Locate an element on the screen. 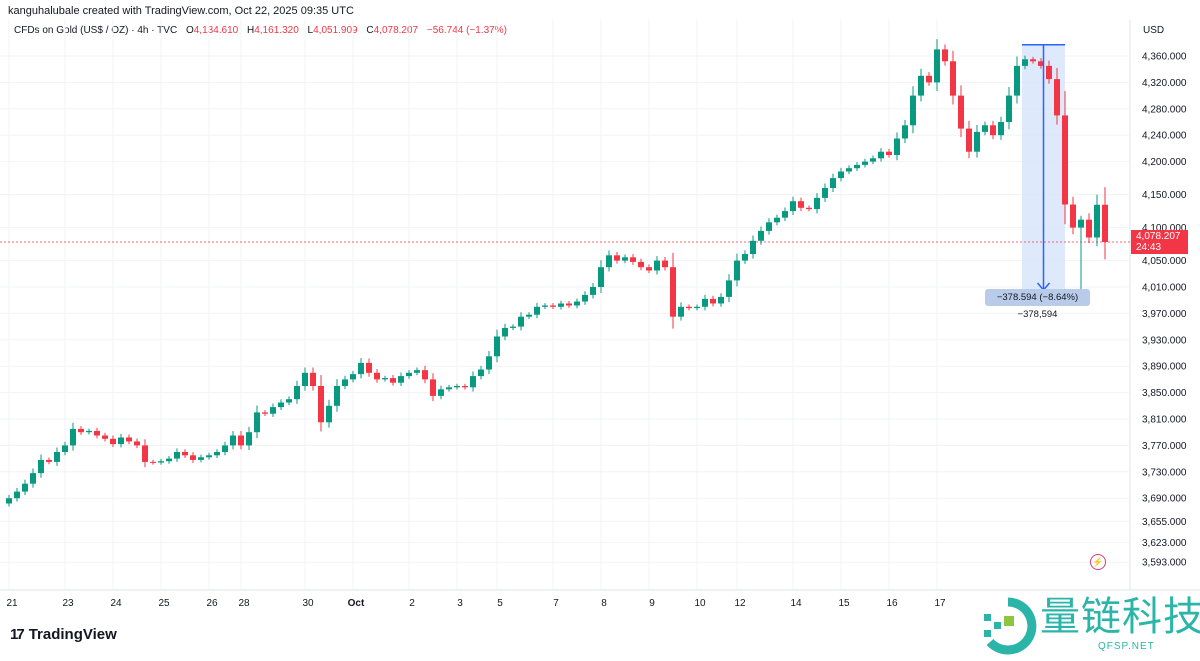 This screenshot has width=1200, height=661. x-tick-label: 14 is located at coordinates (796, 603).